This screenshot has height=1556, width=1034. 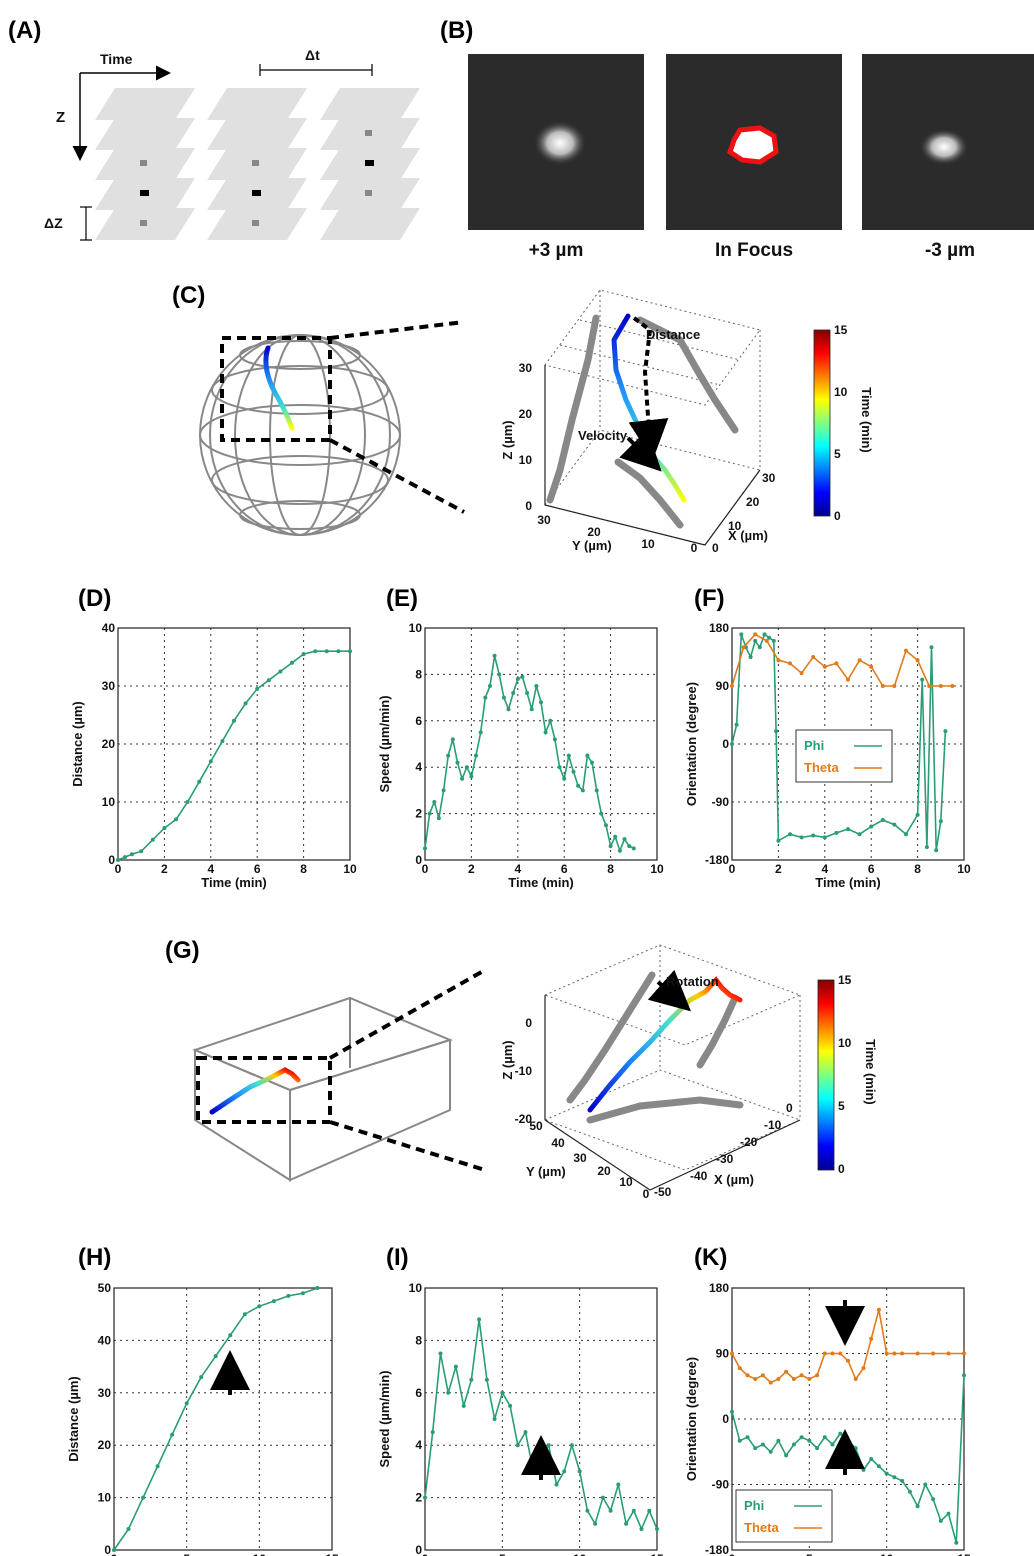 I want to click on y-tick-label: 4, so click(x=418, y=767).